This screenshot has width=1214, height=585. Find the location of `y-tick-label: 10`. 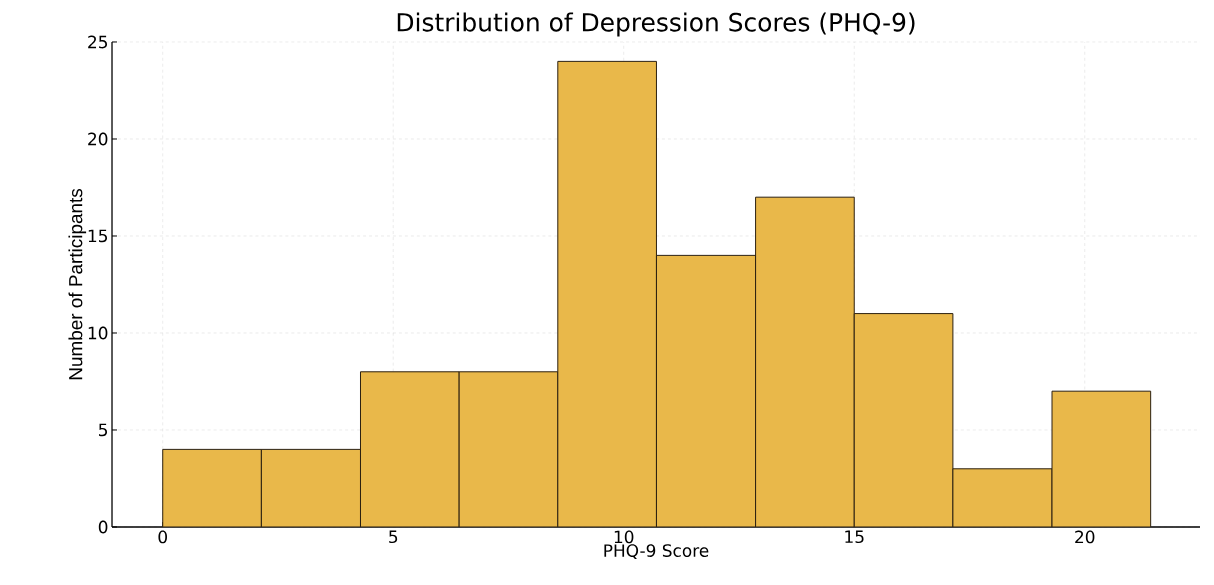

y-tick-label: 10 is located at coordinates (98, 333).